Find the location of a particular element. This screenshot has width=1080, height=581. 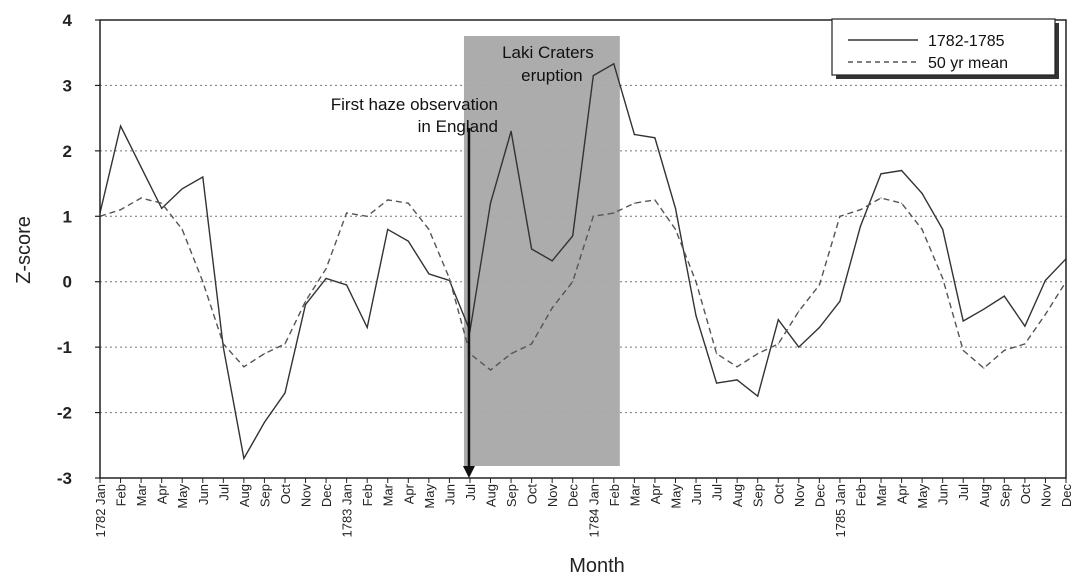

x-tick-label: 1783 Jan is located at coordinates (347, 511).